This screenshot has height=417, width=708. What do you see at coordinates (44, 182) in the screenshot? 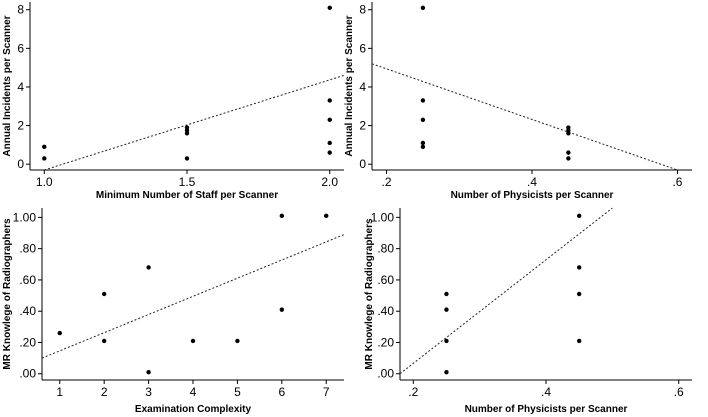
I see `x-tick-label: 1.0` at bounding box center [44, 182].